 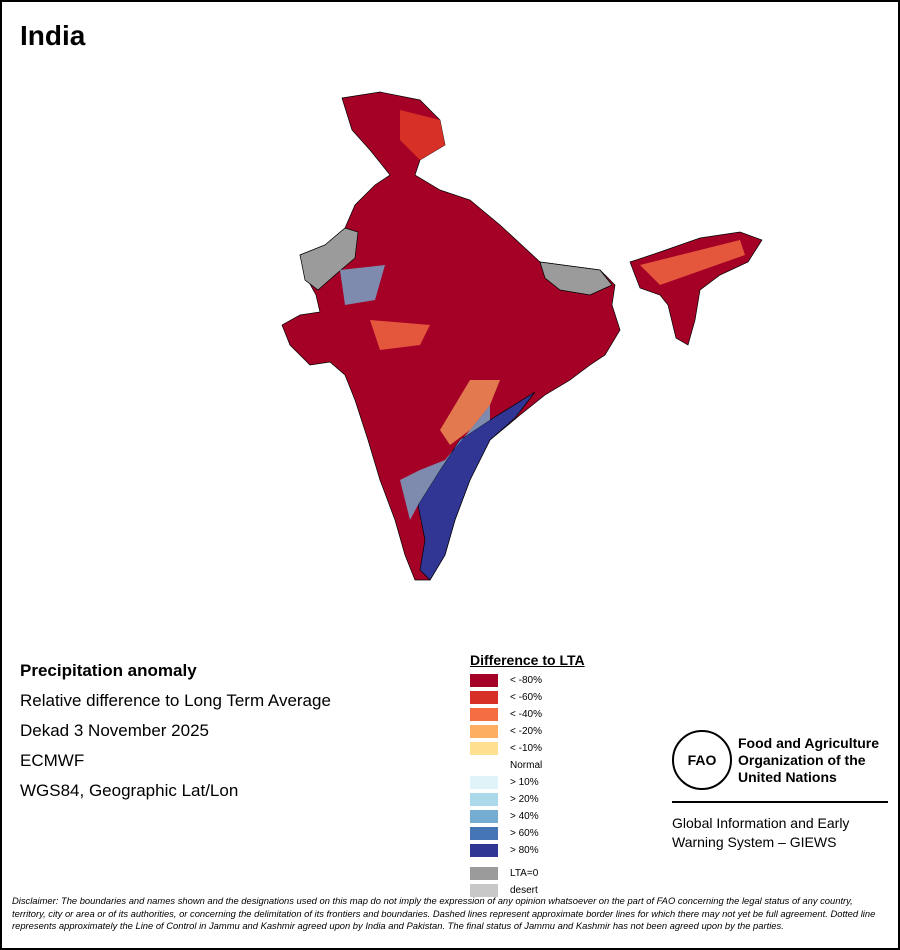 What do you see at coordinates (524, 799) in the screenshot?
I see `legend-label: > 20%` at bounding box center [524, 799].